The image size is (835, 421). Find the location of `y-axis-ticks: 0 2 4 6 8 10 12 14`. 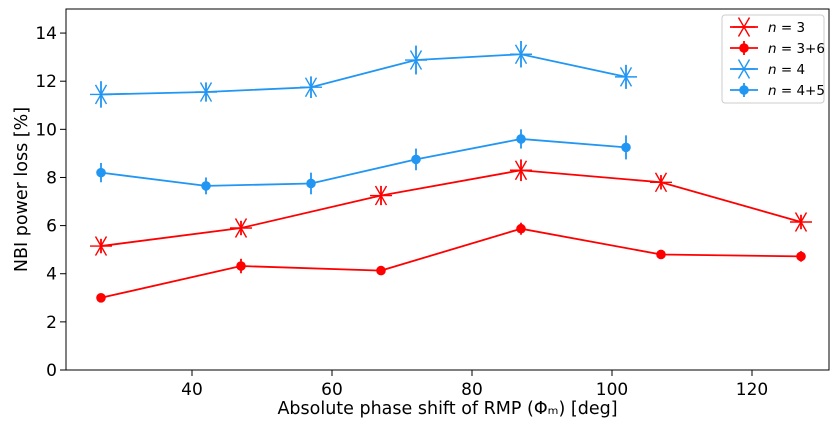

y-axis-ticks: 0 2 4 6 8 10 12 14 is located at coordinates (50, 202).